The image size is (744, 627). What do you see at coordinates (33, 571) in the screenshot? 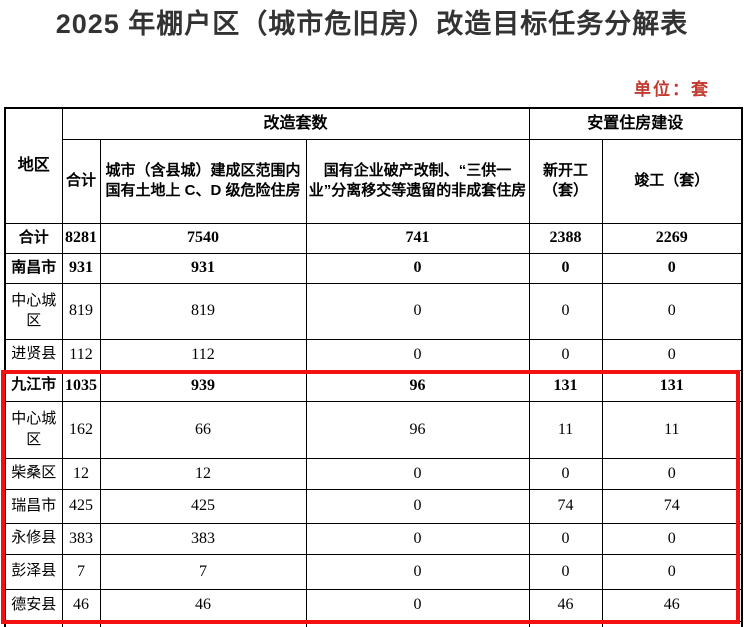
I see `region-cell: 彭泽县` at bounding box center [33, 571].